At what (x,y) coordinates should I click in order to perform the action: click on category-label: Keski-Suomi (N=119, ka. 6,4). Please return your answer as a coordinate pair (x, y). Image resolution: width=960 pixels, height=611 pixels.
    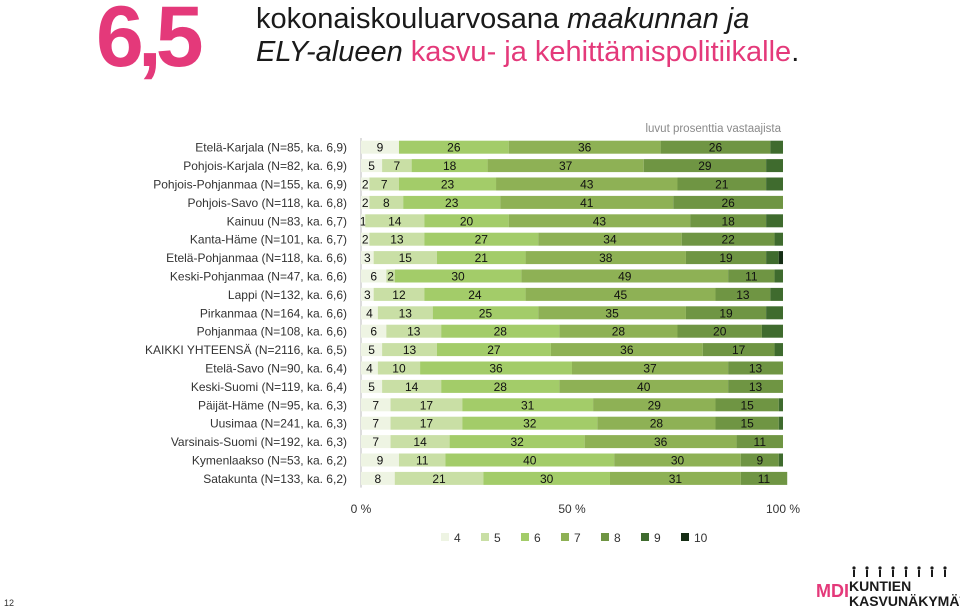
    Looking at the image, I should click on (269, 387).